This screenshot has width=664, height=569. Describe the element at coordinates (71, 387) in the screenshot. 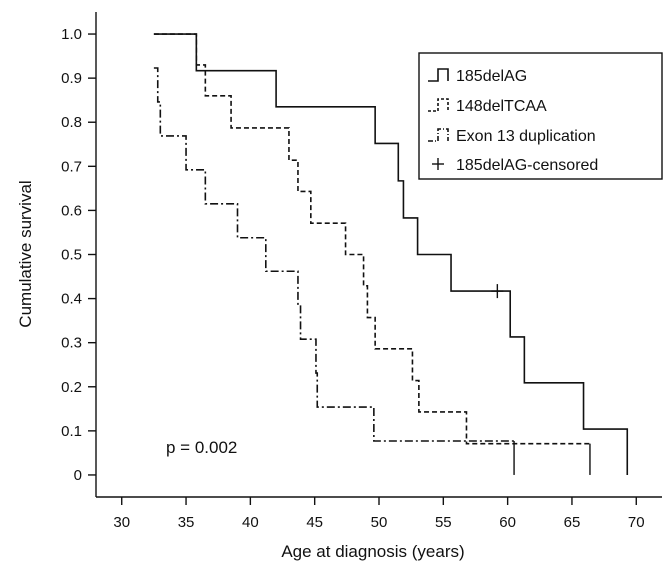

I see `y-tick-label: 0.2` at that location.